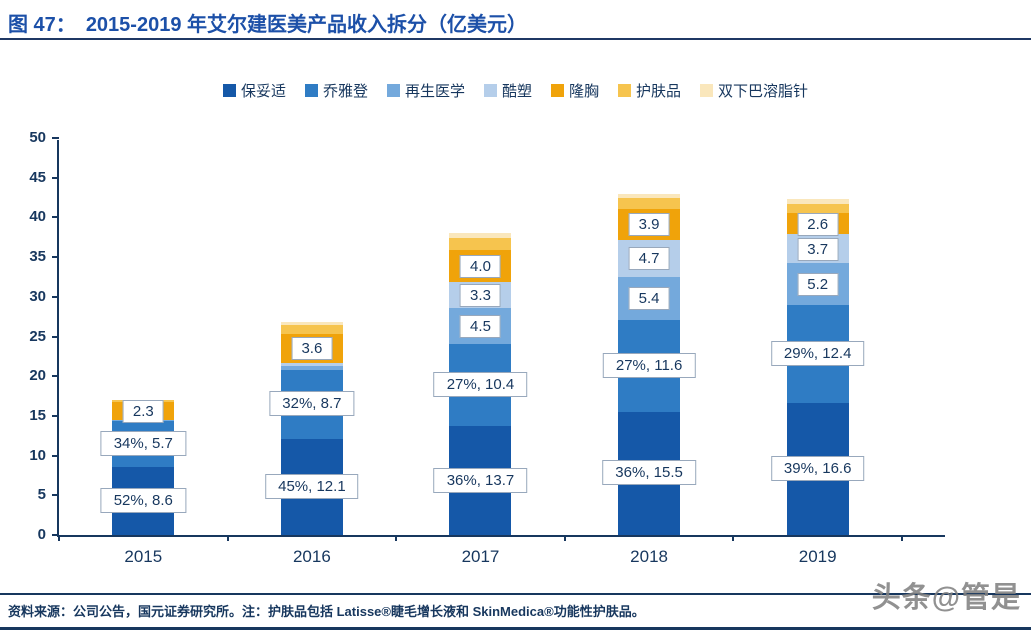 The height and width of the screenshot is (630, 1031). I want to click on y-axis-tick-label: 40, so click(37, 217).